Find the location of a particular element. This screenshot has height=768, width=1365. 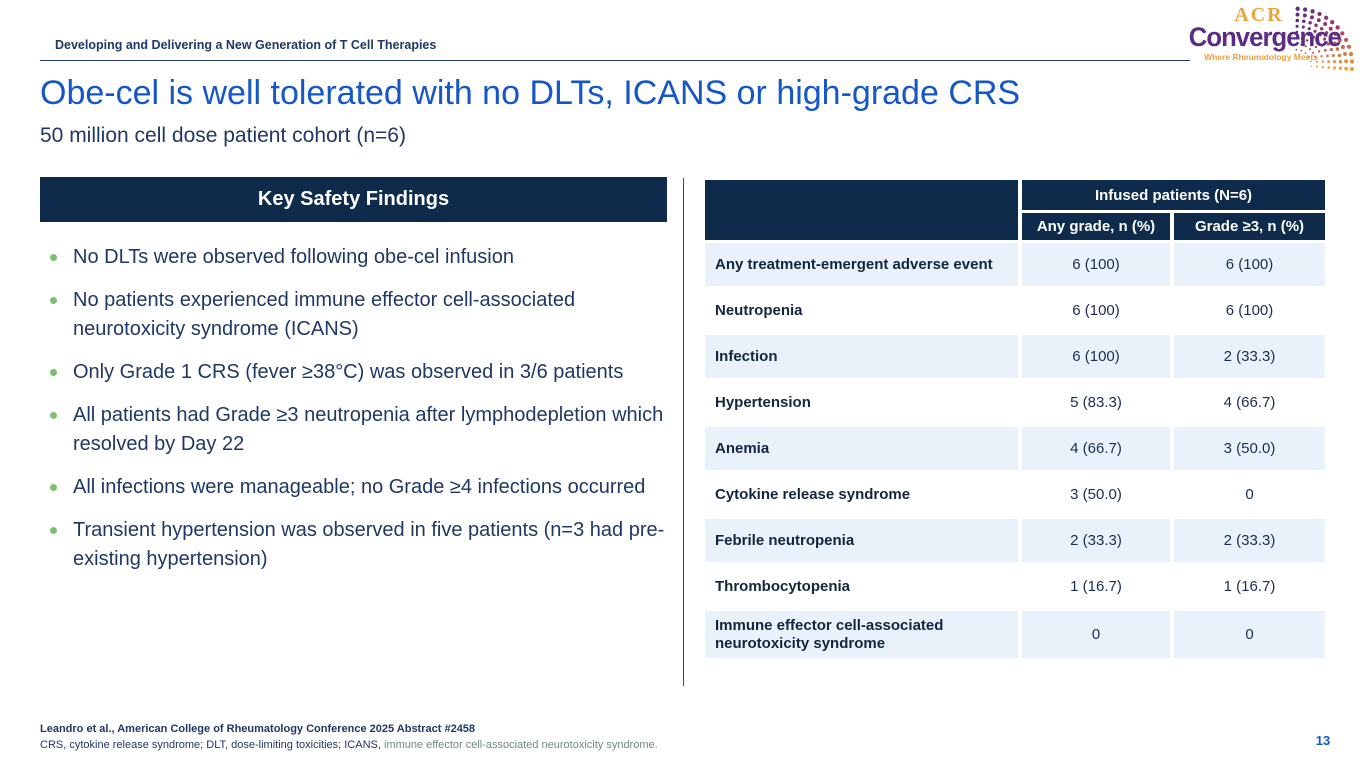

acr-convergence-logo: ACR Convergence Where Rheumatology Meets is located at coordinates (1271, 37).